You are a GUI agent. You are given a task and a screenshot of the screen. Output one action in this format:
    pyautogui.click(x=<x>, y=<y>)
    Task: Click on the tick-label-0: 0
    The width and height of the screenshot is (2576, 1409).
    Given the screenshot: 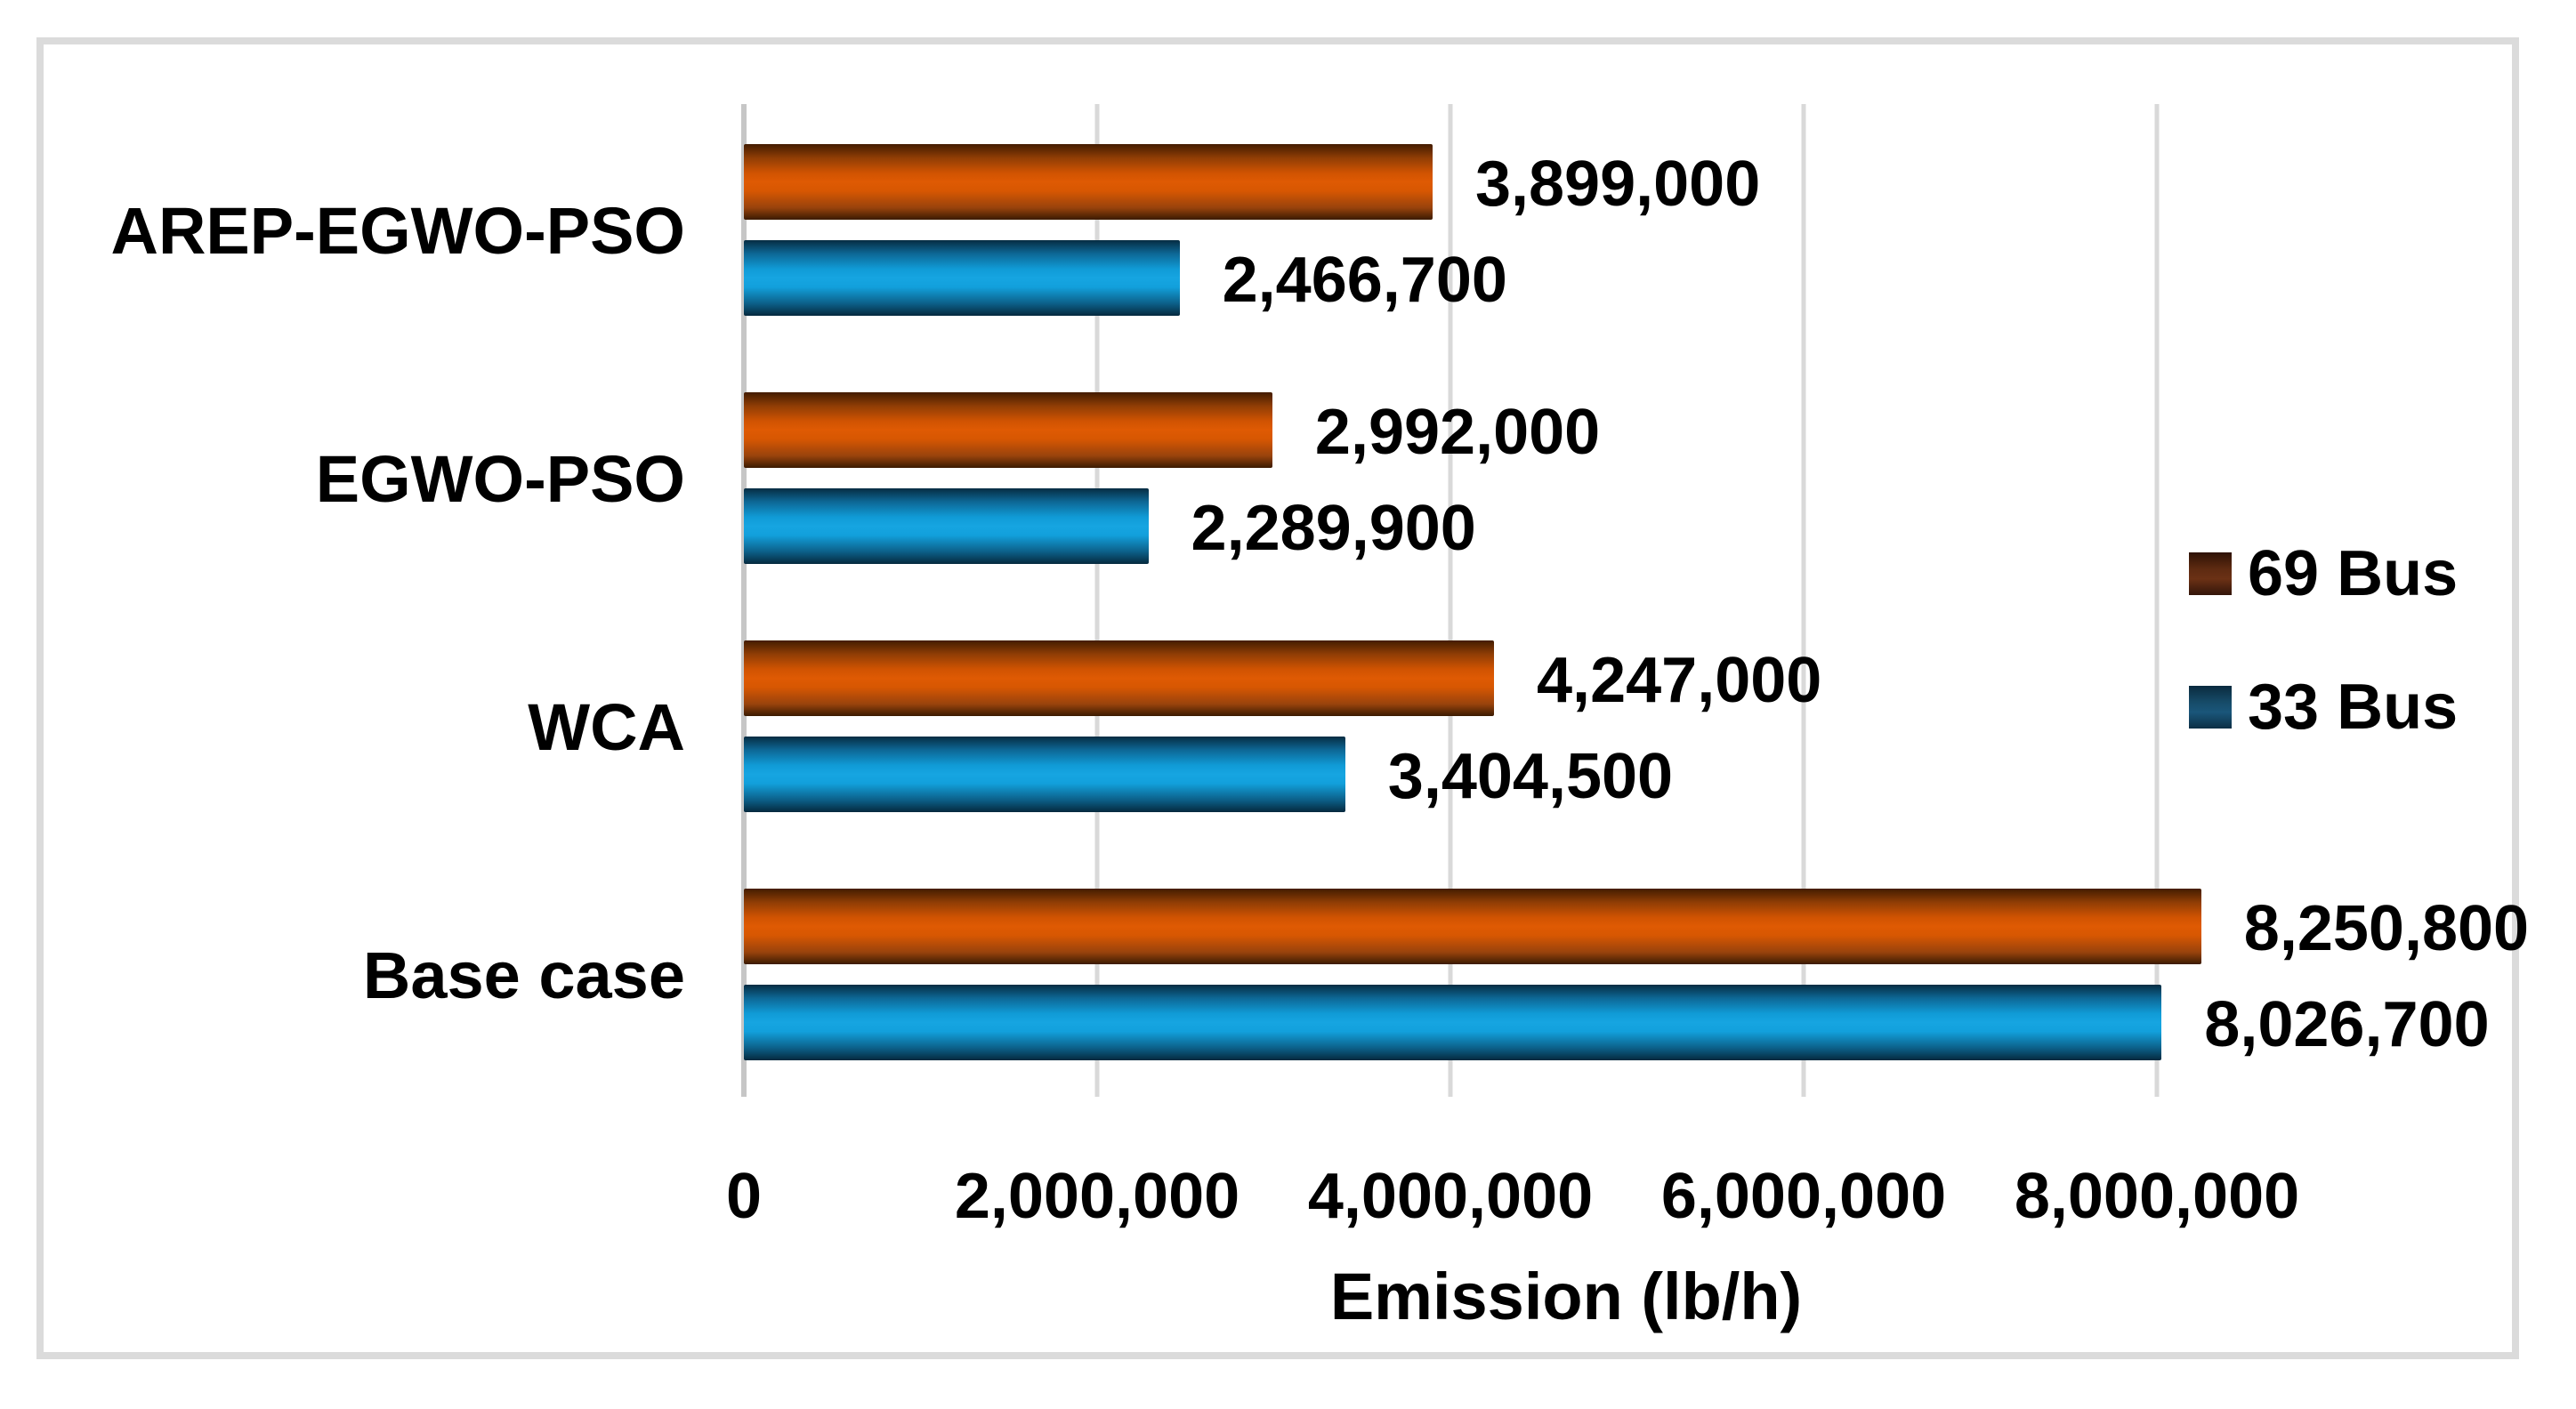 What is the action you would take?
    pyautogui.click(x=744, y=1196)
    